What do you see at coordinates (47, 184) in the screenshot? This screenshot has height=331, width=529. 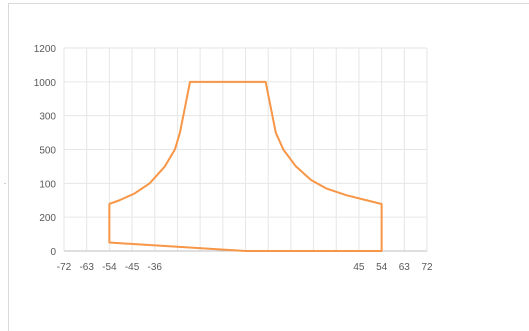 I see `y-tick-label: 100` at bounding box center [47, 184].